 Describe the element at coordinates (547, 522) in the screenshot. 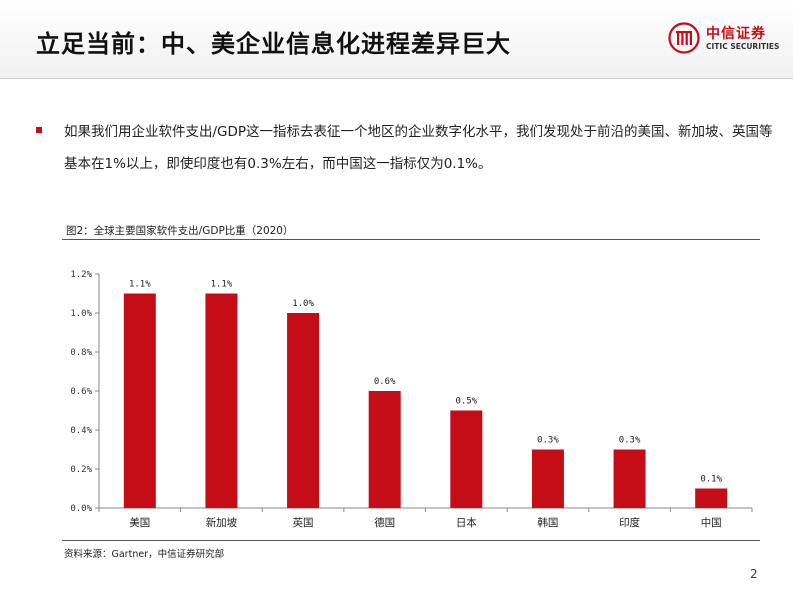

I see `x-category-label: 韩国` at that location.